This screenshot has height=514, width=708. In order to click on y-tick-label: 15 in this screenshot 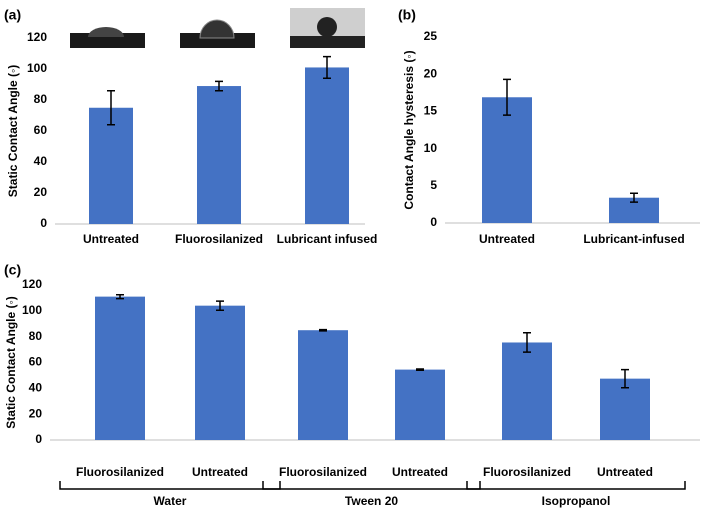, I will do `click(431, 111)`.